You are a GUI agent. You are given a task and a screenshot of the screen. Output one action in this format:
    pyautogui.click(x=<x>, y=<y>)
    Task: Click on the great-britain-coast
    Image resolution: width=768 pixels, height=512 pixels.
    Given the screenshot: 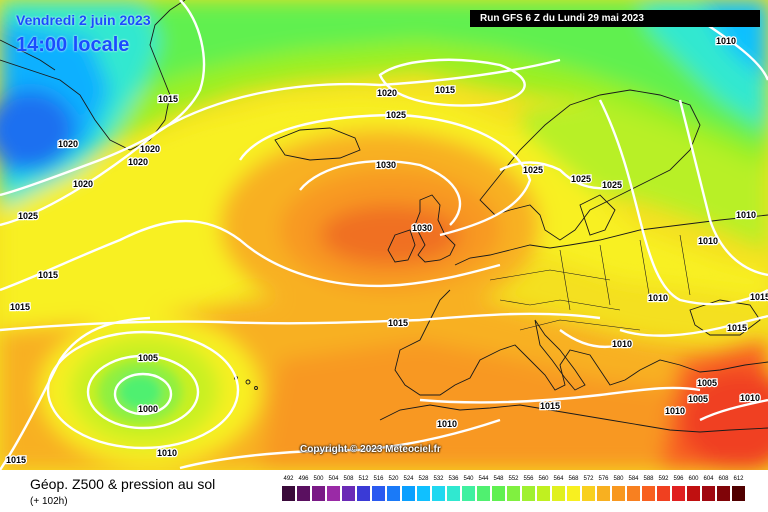 What is the action you would take?
    pyautogui.click(x=435, y=228)
    